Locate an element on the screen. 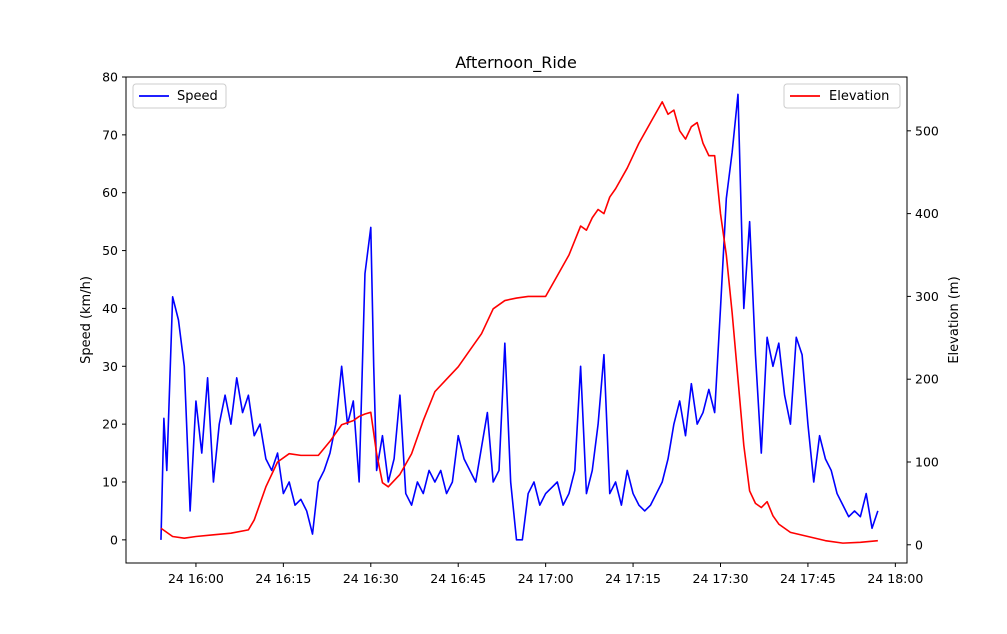  y-axis-left-label: Speed (km/h) is located at coordinates (86, 320).